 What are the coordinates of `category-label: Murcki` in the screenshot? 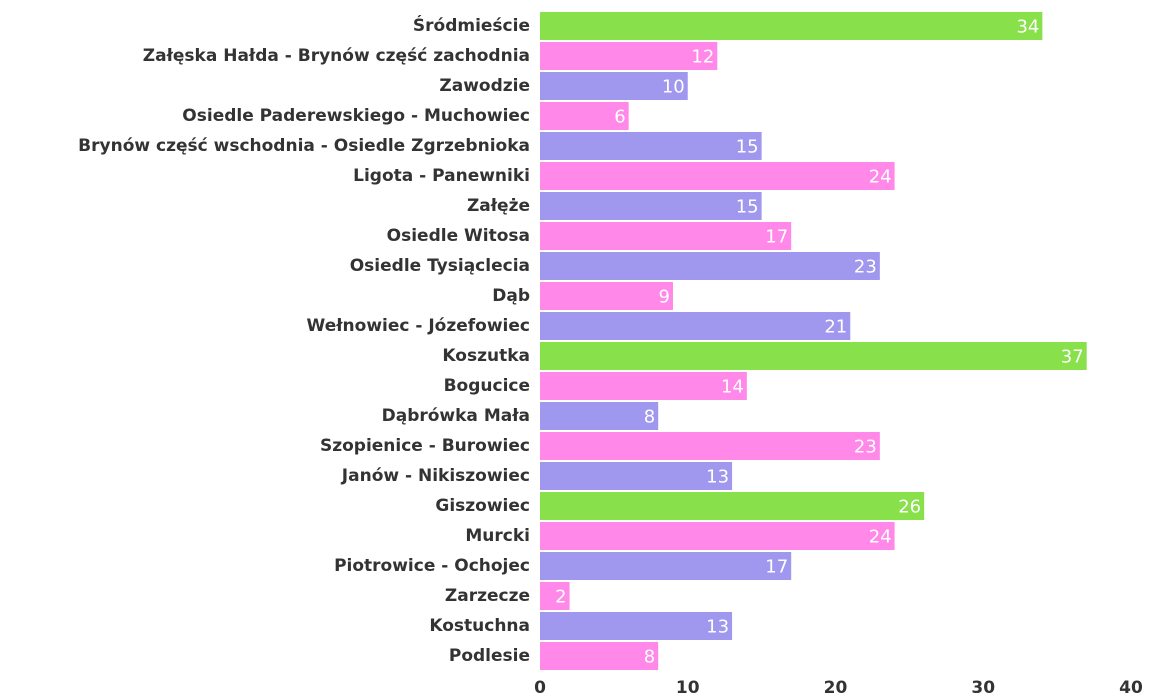 It's located at (497, 536).